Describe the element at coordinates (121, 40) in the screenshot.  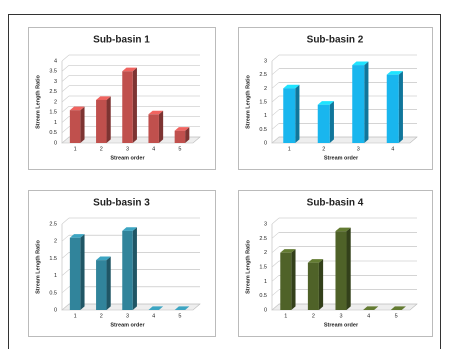
I see `chart-title: Sub-basin 1` at that location.